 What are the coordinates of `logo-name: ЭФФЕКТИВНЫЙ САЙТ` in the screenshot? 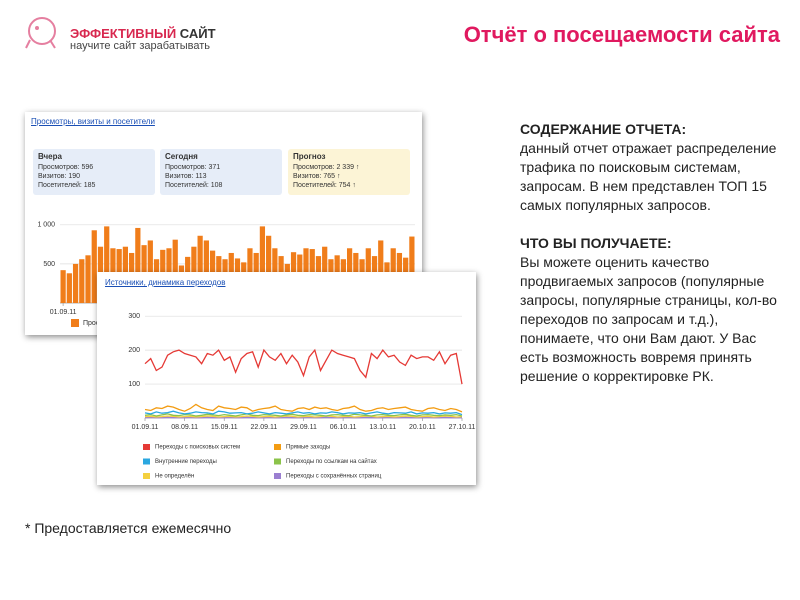 It's located at (143, 33).